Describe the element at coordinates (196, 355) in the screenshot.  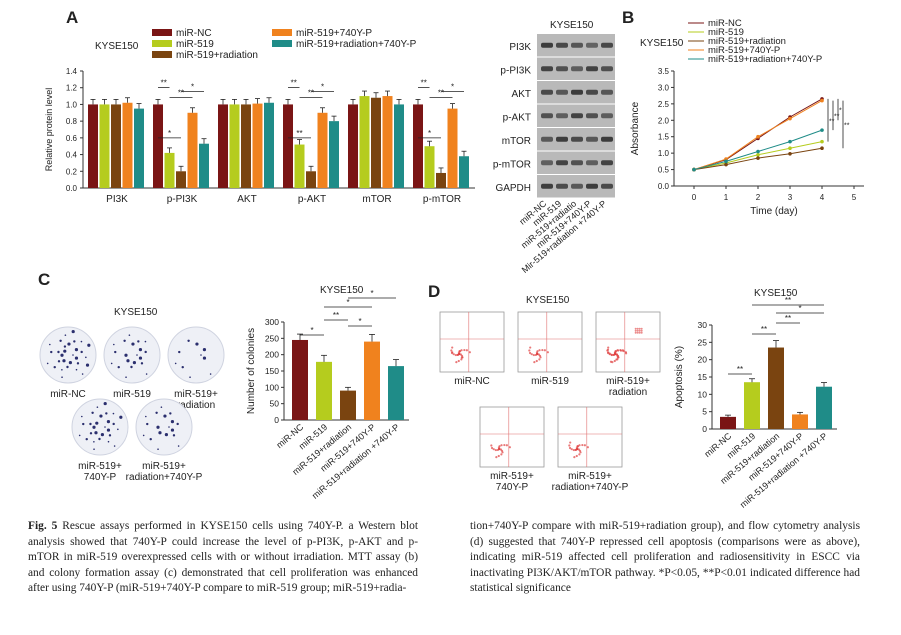
I see `culture-dish` at that location.